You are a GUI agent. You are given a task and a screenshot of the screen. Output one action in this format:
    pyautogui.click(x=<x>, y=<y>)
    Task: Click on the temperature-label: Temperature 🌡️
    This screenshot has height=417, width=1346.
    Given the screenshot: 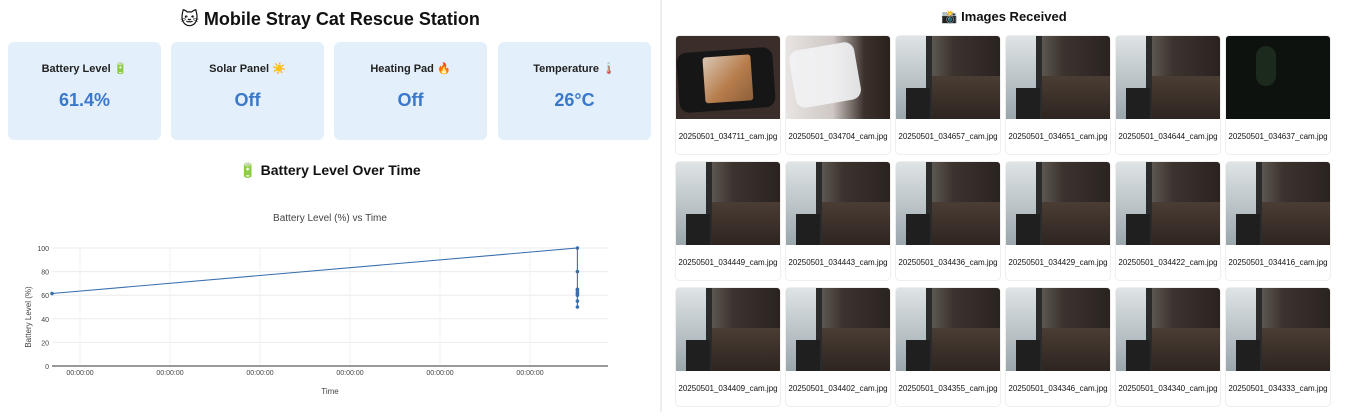 What is the action you would take?
    pyautogui.click(x=574, y=69)
    